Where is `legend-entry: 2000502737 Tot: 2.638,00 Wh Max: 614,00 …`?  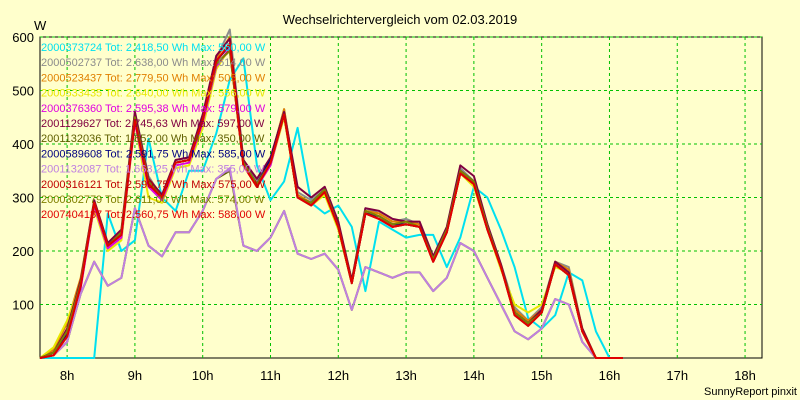
legend-entry: 2000502737 Tot: 2.638,00 Wh Max: 614,00 … is located at coordinates (153, 63).